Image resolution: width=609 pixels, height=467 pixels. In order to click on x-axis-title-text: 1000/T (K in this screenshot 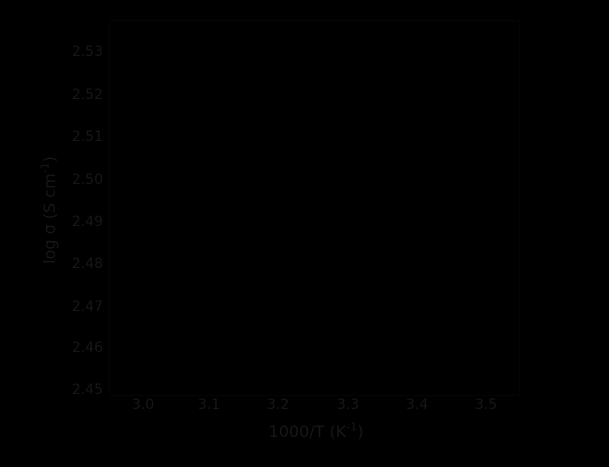, I will do `click(307, 431)`.